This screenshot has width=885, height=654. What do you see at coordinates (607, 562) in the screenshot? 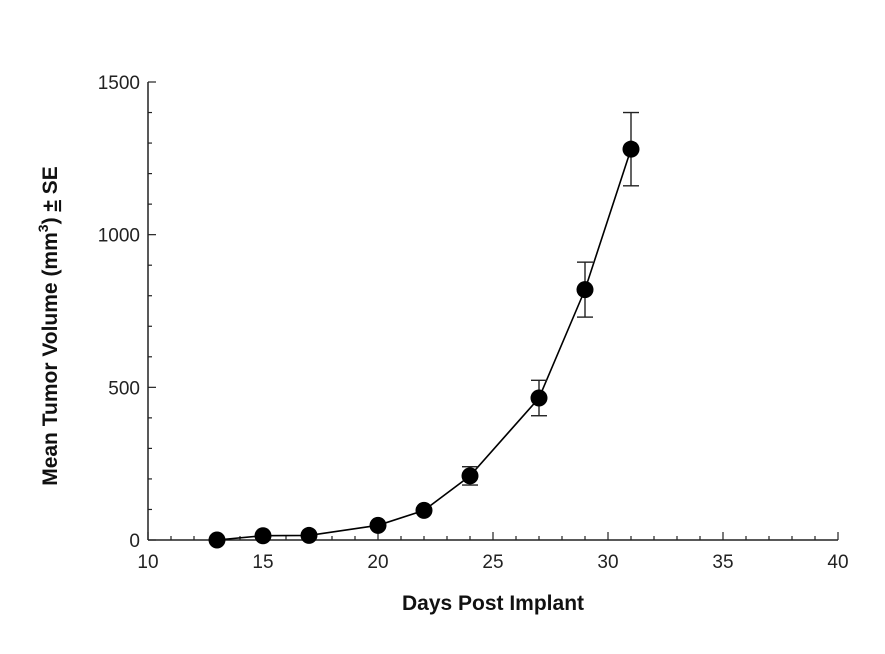
I see `x-tick-label: 30` at bounding box center [607, 562].